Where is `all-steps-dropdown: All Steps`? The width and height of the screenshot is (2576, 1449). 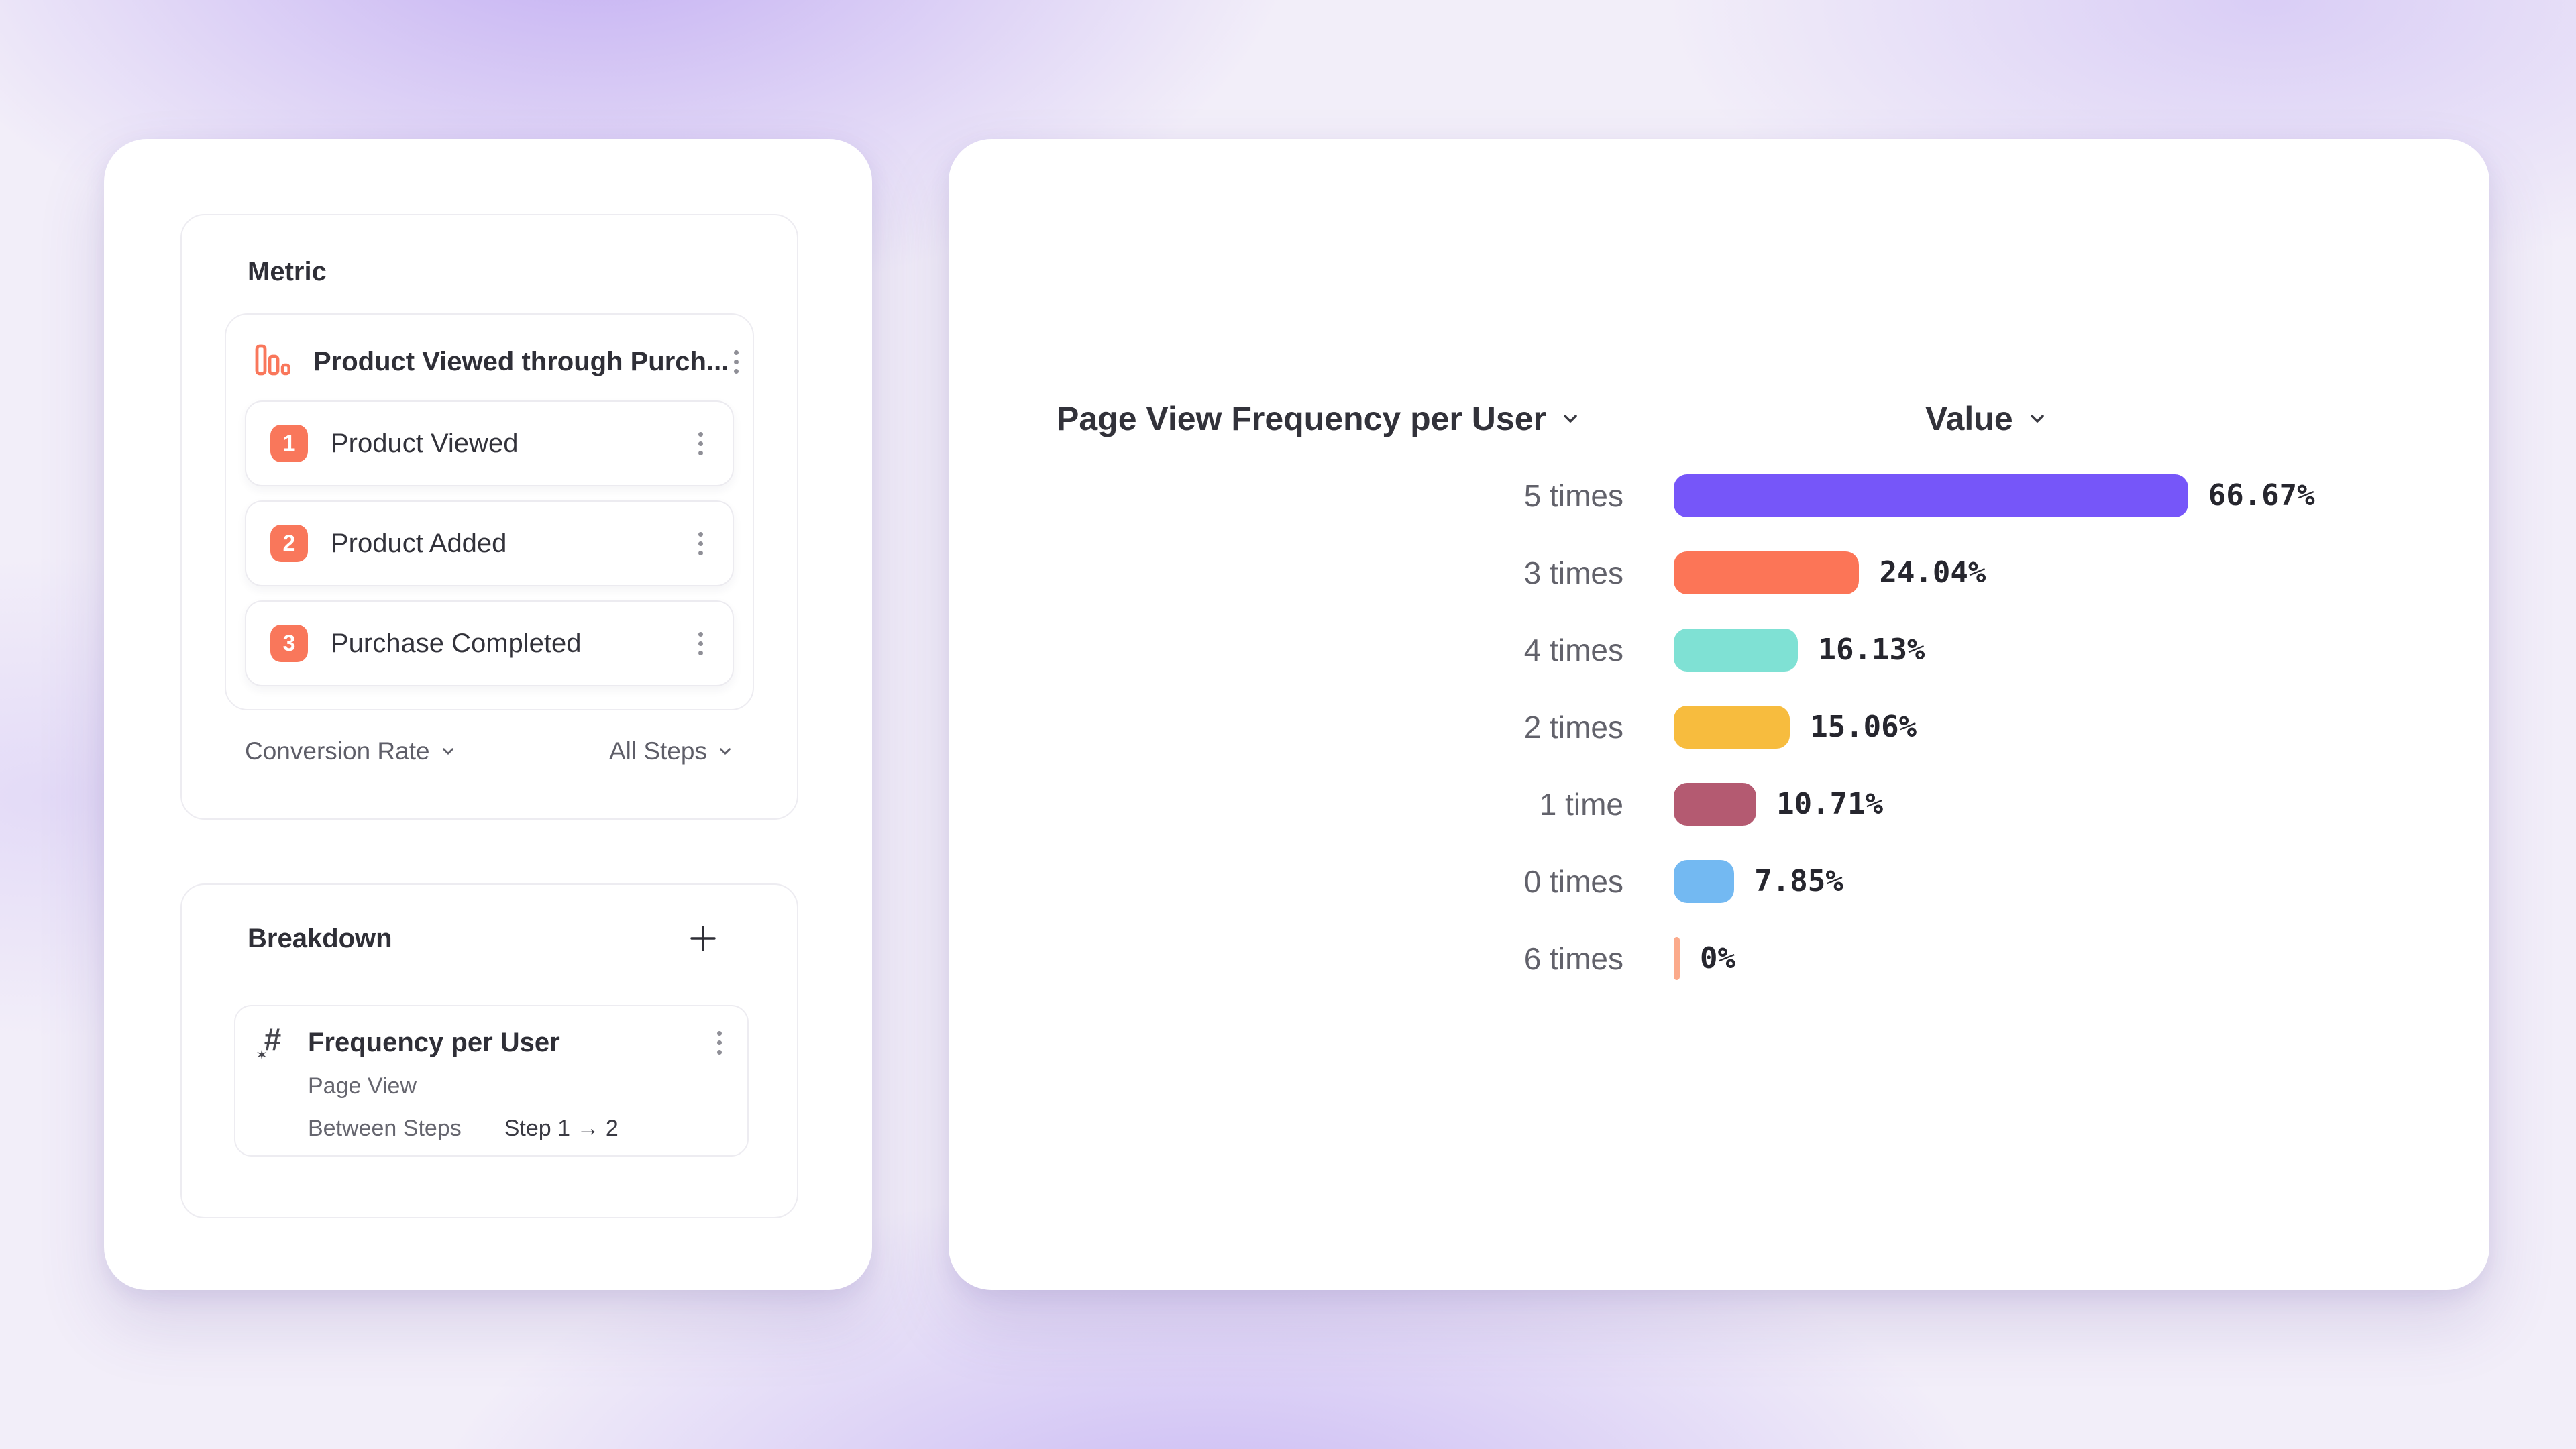 all-steps-dropdown: All Steps is located at coordinates (671, 751).